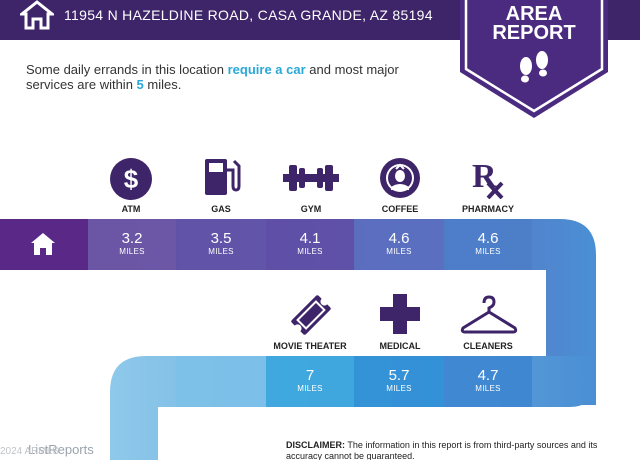 Image resolution: width=640 pixels, height=460 pixels. Describe the element at coordinates (162, 84) in the screenshot. I see `intro-part-3: miles.` at that location.